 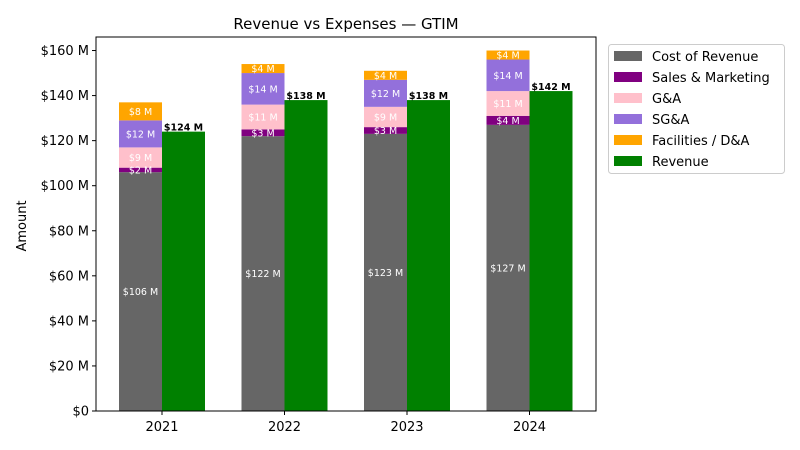 I want to click on legend-label: SG&A, so click(x=670, y=120).